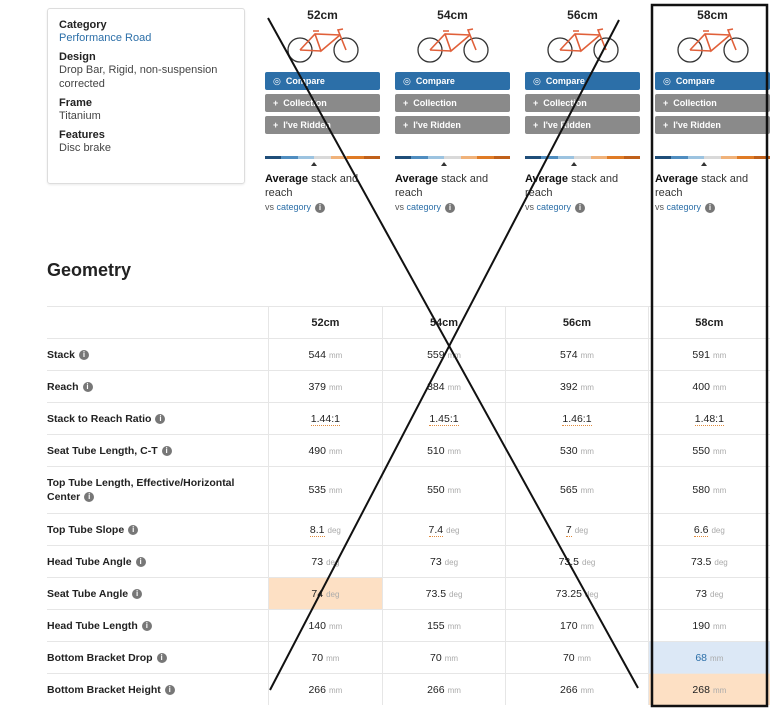 The image size is (770, 711). I want to click on section-title: Geometry, so click(89, 270).